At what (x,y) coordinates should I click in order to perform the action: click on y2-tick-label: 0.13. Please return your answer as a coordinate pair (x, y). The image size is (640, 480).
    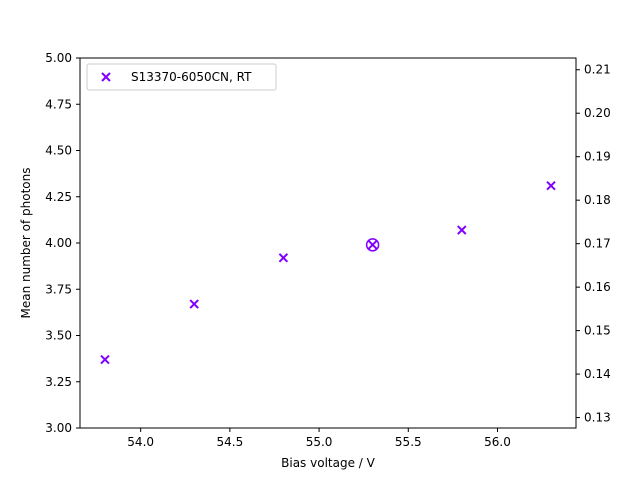
    Looking at the image, I should click on (597, 418).